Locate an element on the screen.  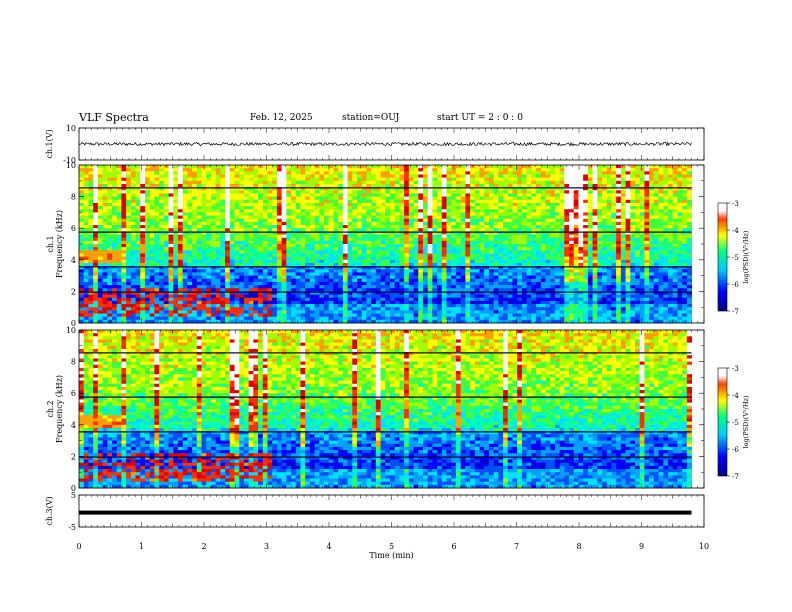
ch3-waveform-trace is located at coordinates (385, 512).